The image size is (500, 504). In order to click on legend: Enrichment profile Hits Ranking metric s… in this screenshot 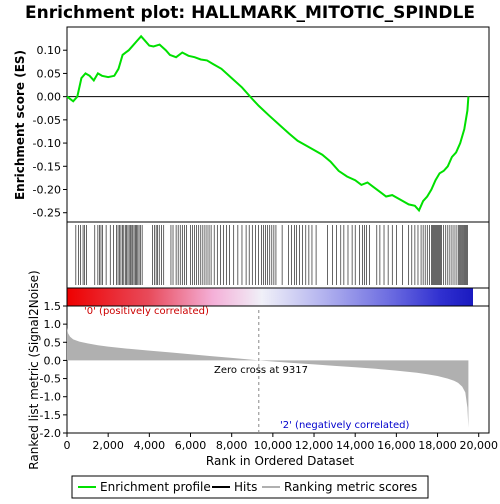, I will do `click(250, 487)`.